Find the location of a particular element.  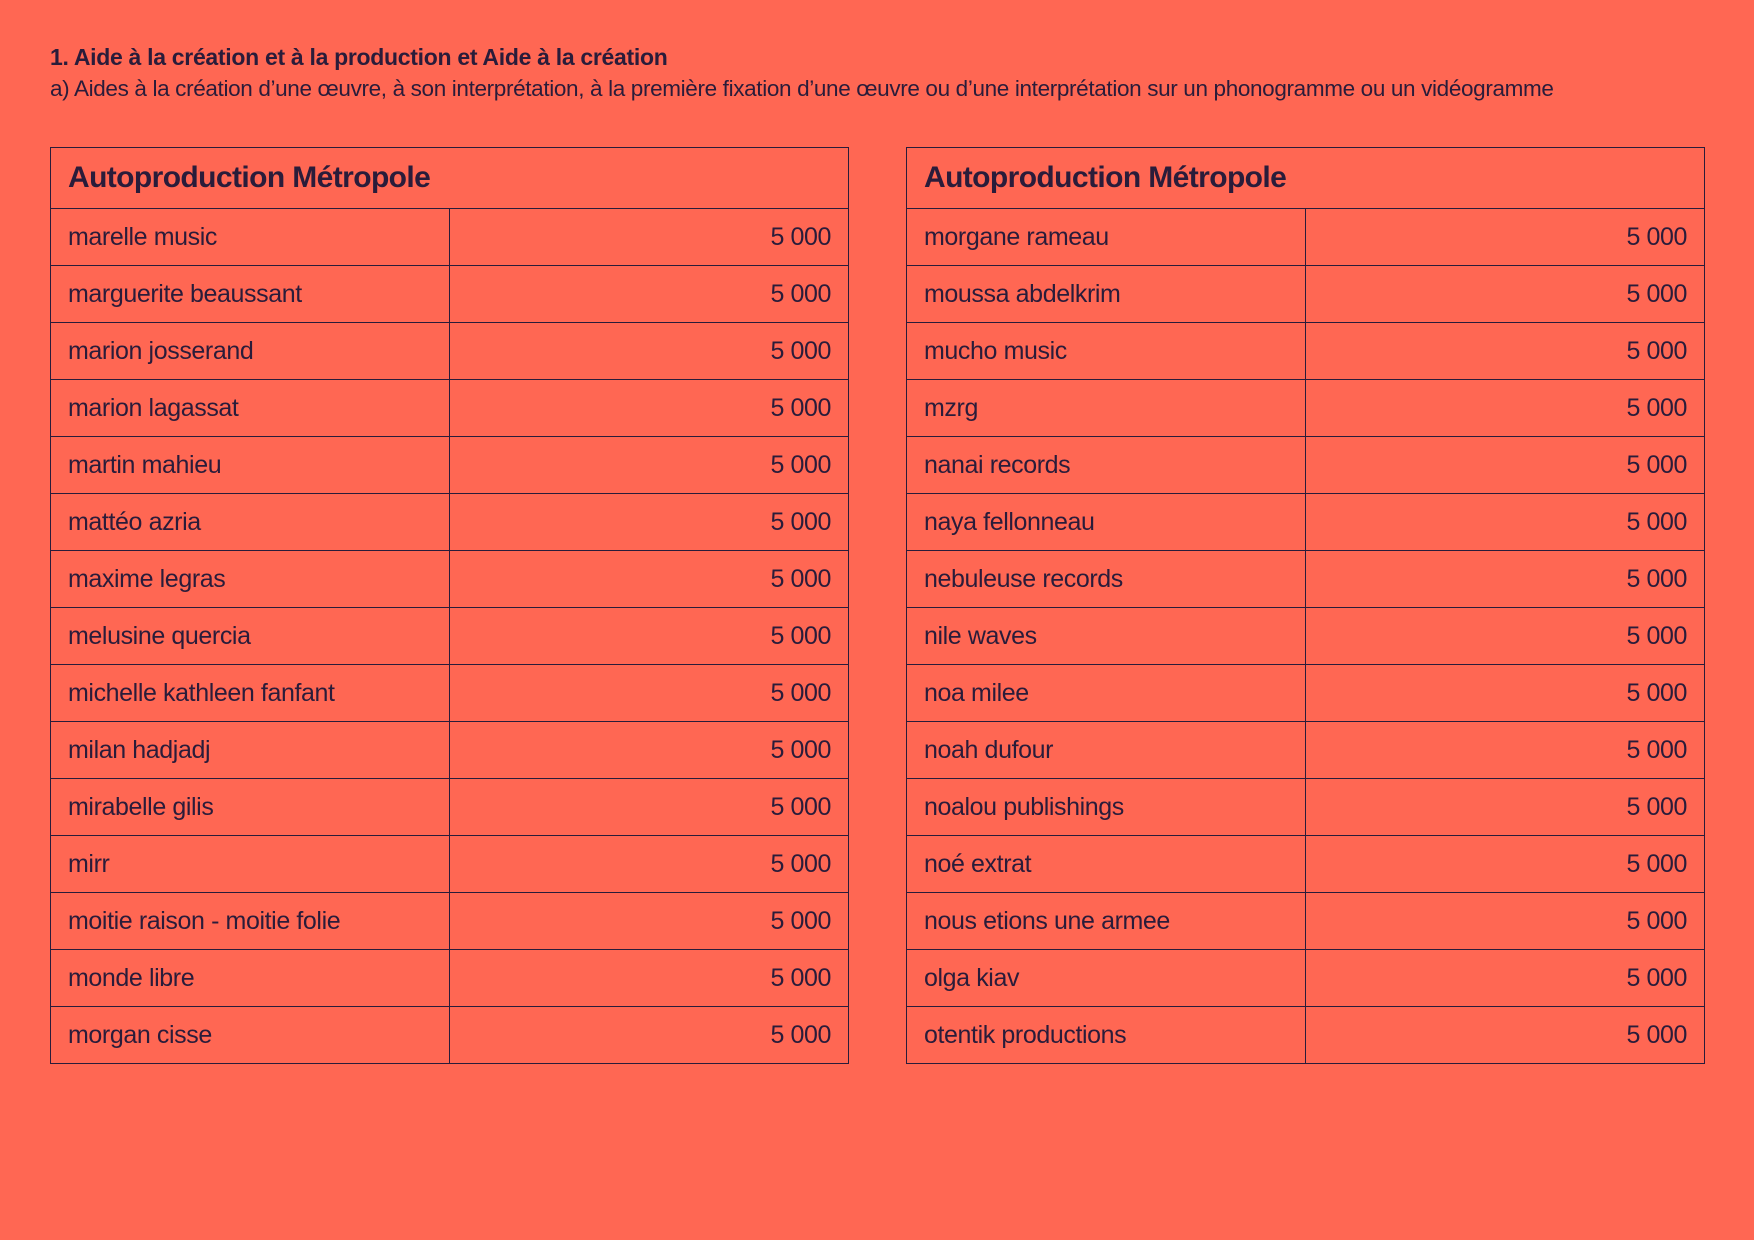

table-row: morgane rameau 5 000 is located at coordinates (1305, 237).